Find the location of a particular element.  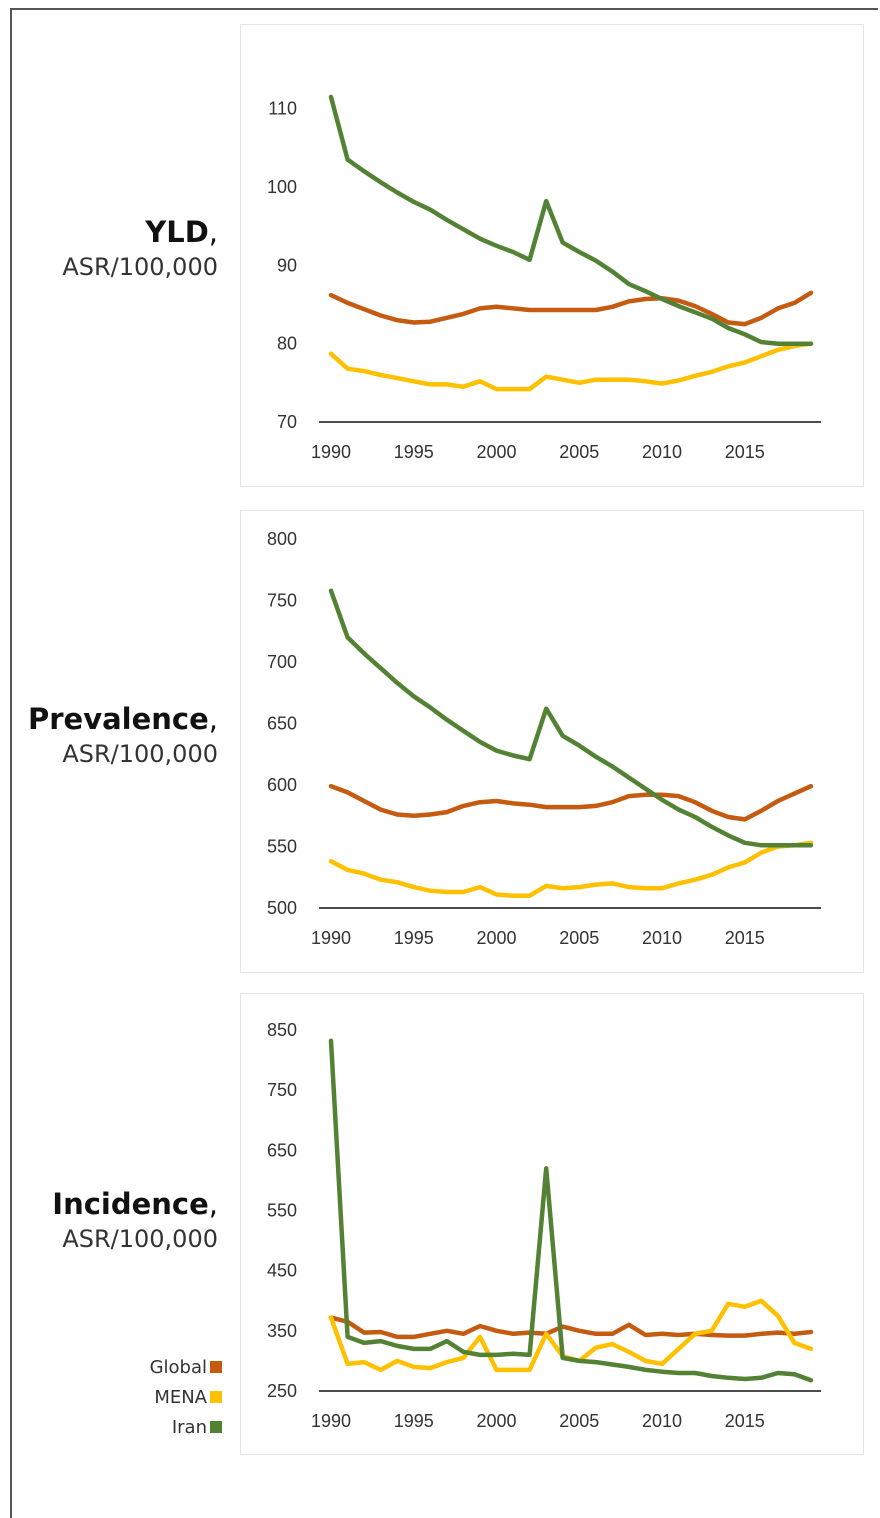

yld-xtick-label: 1995 is located at coordinates (414, 452).